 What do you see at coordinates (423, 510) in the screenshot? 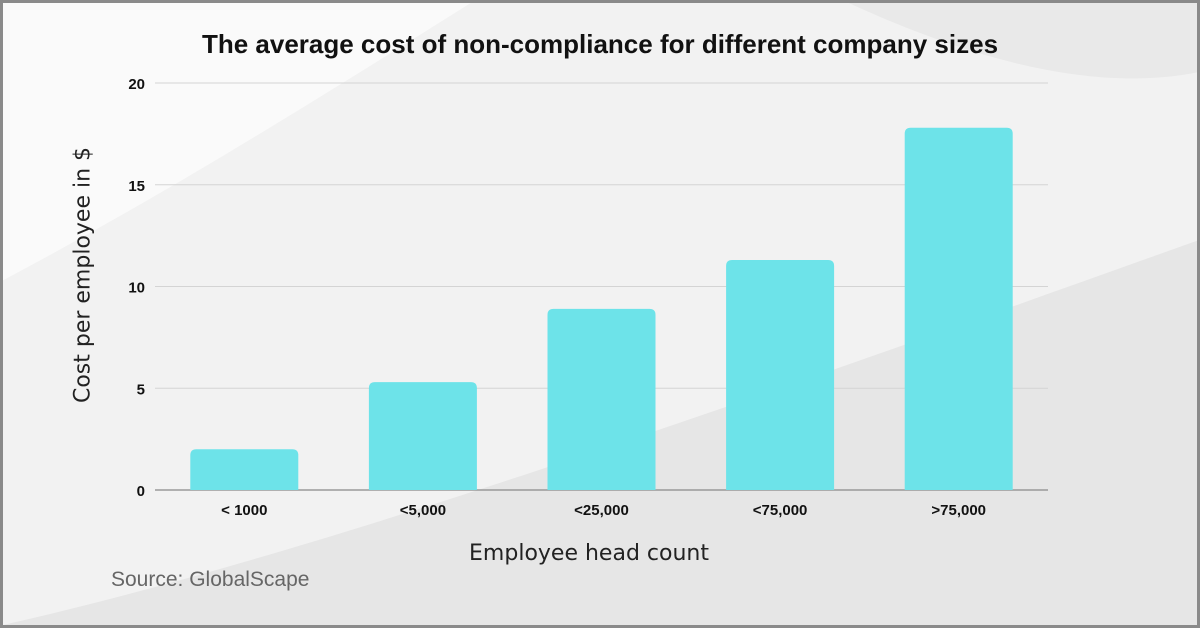
I see `x-tick-label: <5,000` at bounding box center [423, 510].